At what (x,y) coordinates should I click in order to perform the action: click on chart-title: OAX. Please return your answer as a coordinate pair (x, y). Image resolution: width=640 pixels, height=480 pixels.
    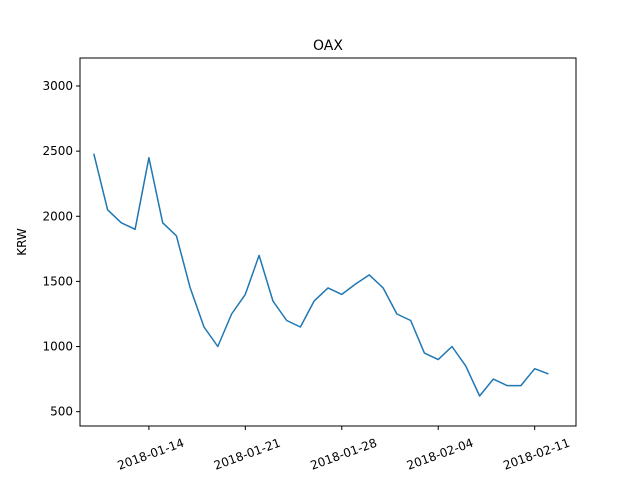
    Looking at the image, I should click on (328, 46).